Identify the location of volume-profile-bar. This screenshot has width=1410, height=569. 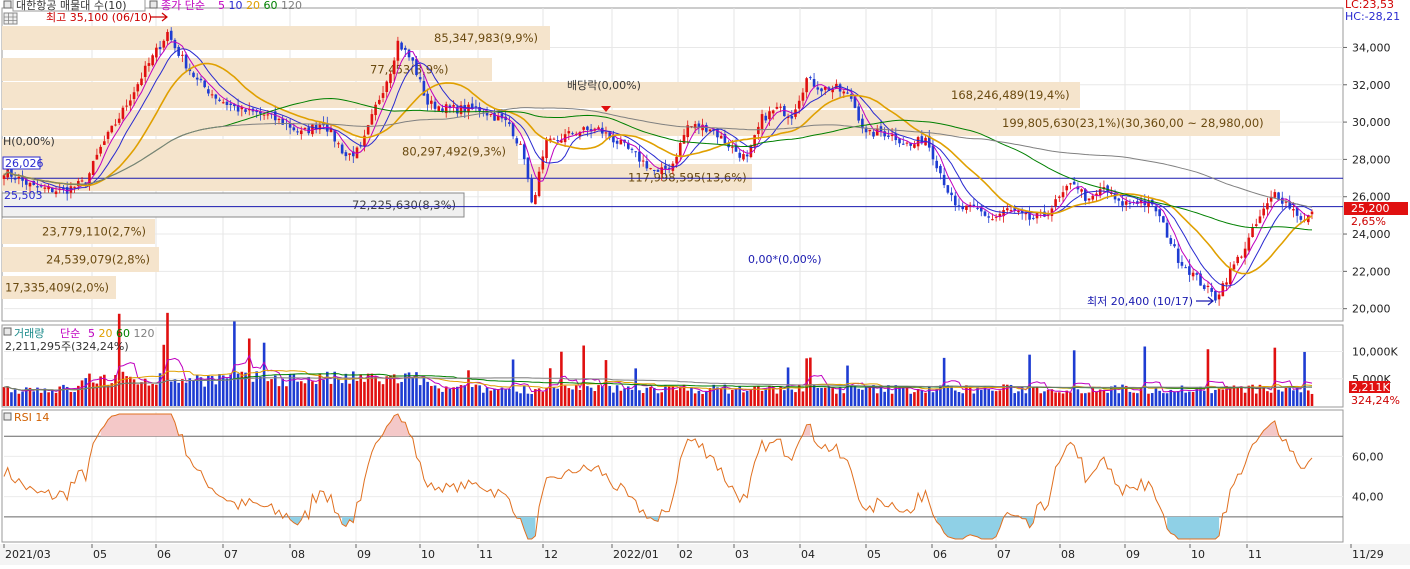
(541, 95).